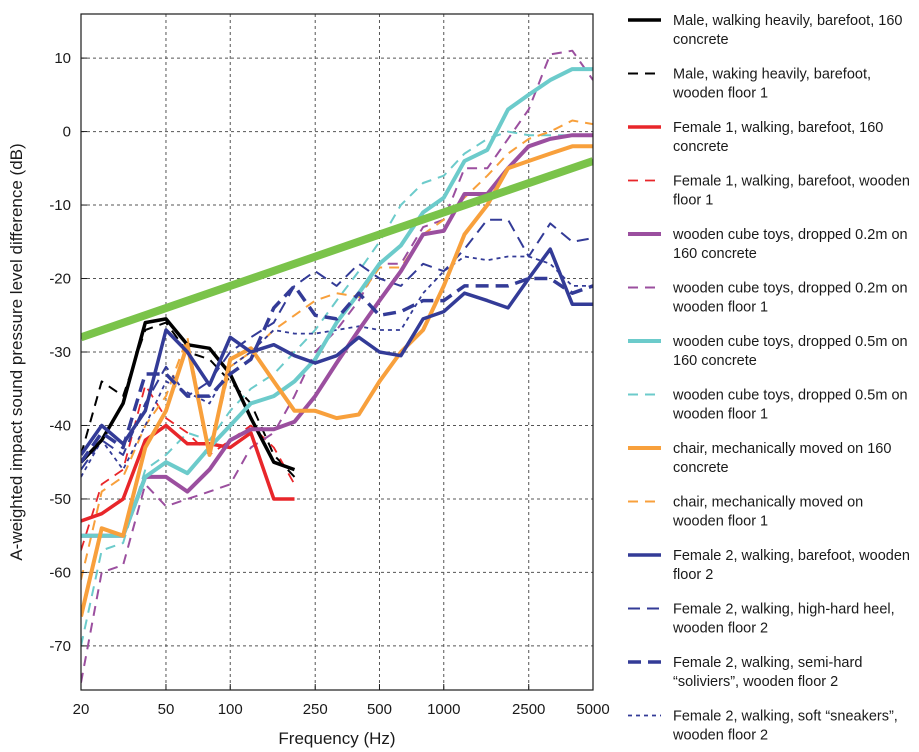  I want to click on x-tick-label: 20, so click(81, 709).